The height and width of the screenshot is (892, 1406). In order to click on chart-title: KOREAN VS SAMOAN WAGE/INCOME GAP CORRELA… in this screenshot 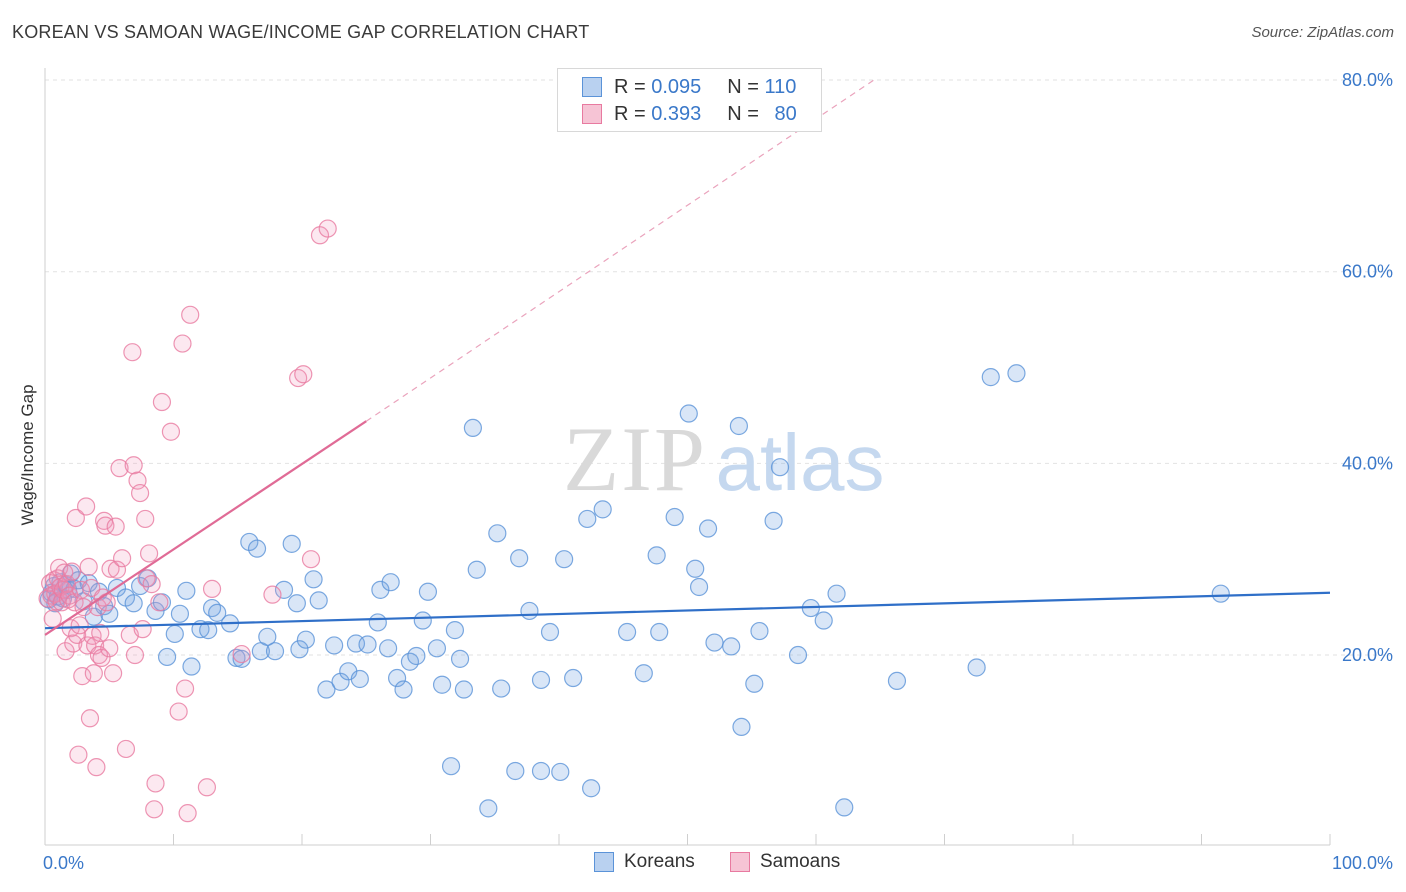, I will do `click(301, 32)`.